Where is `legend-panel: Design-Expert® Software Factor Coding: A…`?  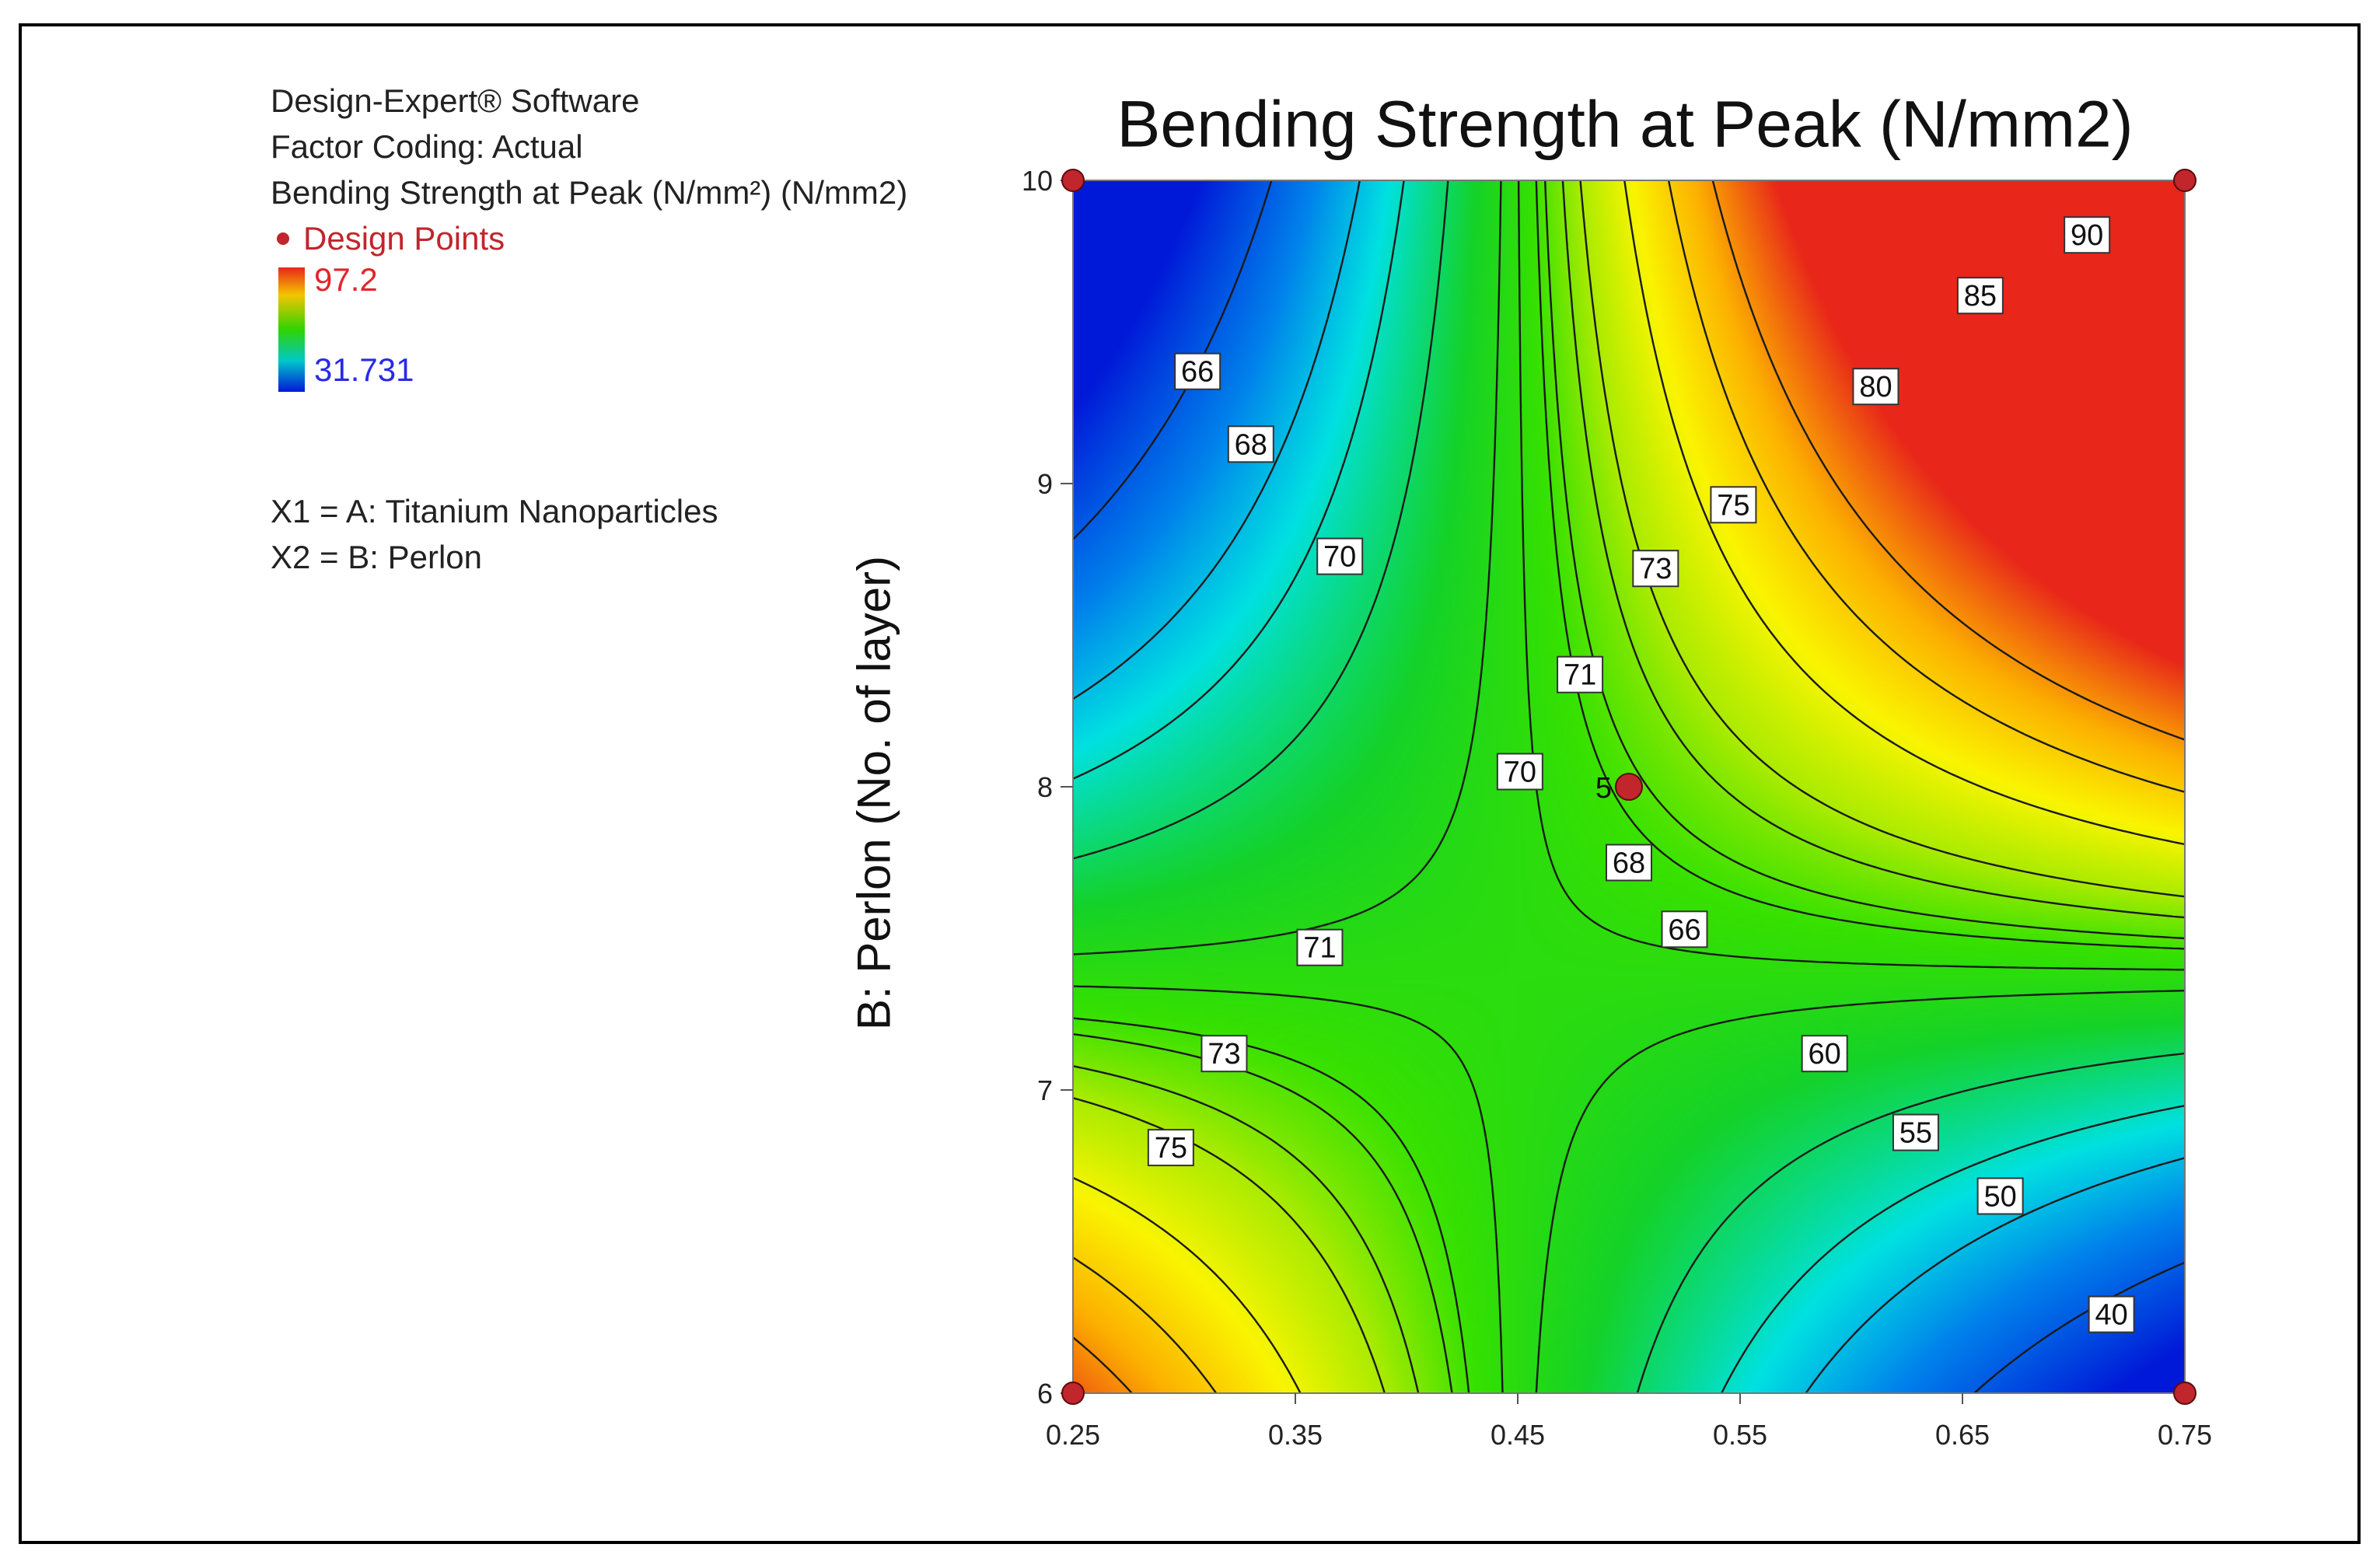 legend-panel: Design-Expert® Software Factor Coding: A… is located at coordinates (589, 169).